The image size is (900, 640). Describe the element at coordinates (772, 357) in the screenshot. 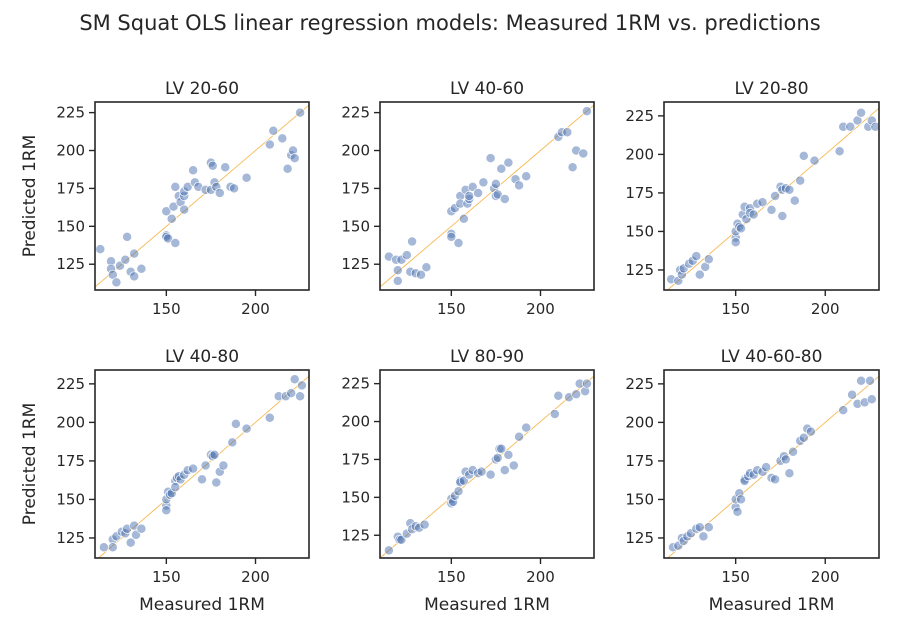

I see `subplot-title: LV 40-60-80` at that location.